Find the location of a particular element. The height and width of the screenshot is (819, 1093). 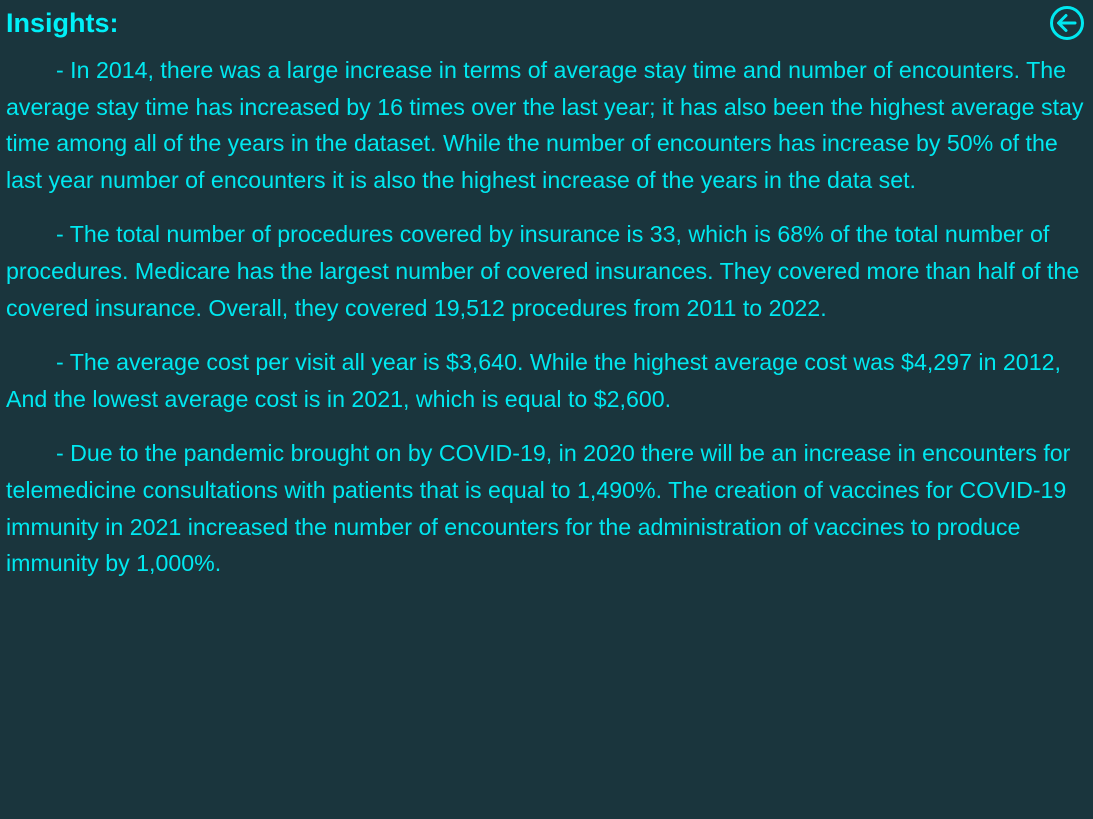

back-button is located at coordinates (1067, 23).